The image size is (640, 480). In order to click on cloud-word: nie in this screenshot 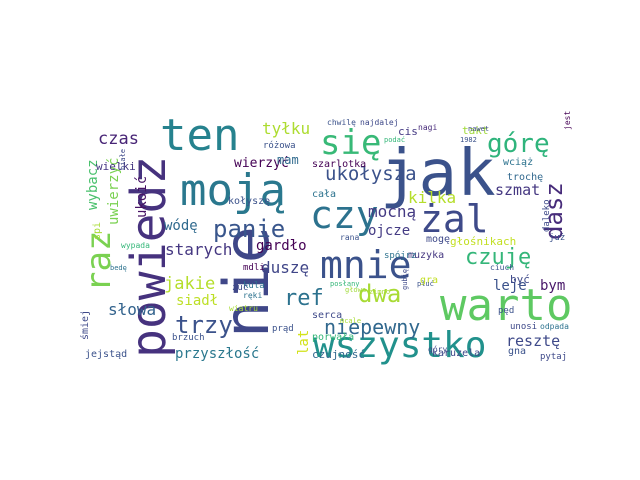, I will do `click(246, 282)`.